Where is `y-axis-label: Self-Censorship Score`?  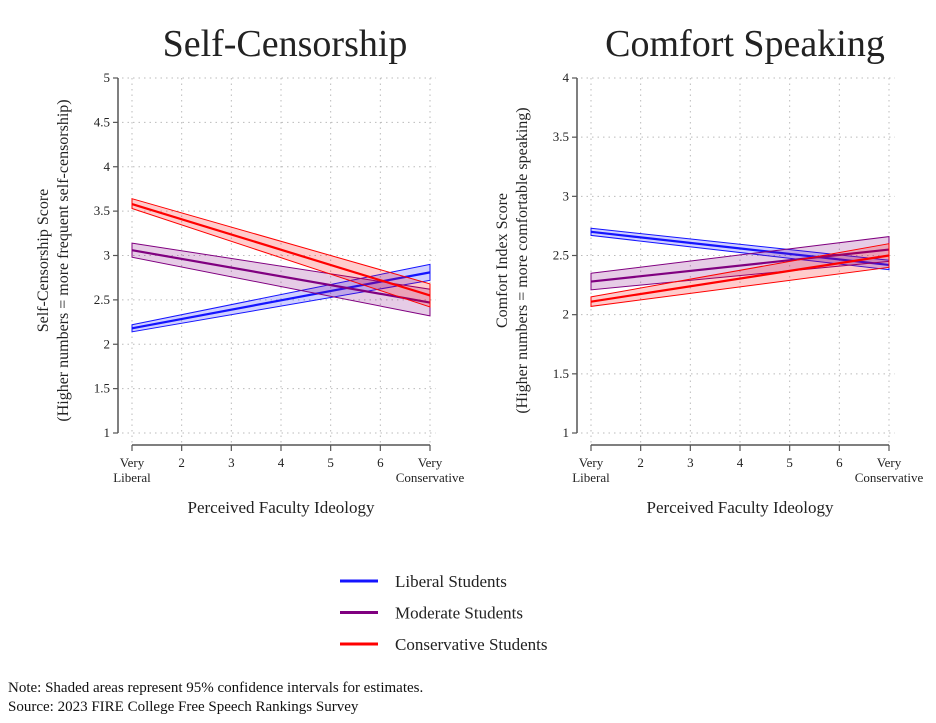 y-axis-label: Self-Censorship Score is located at coordinates (43, 261).